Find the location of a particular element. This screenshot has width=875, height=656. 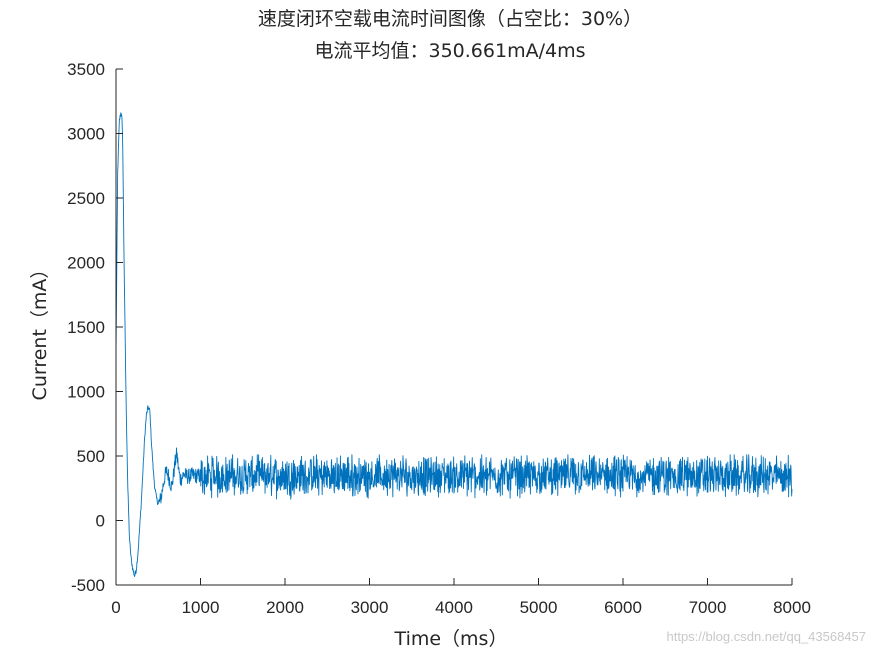

y-tick-label: 1000 is located at coordinates (86, 392).